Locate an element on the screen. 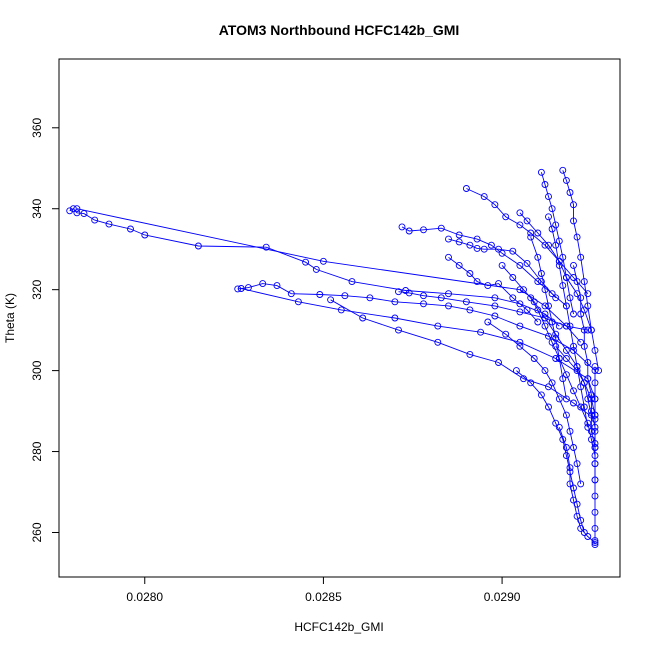 This screenshot has height=650, width=650. y-axis: 260 280 300 320 340 360 is located at coordinates (45, 330).